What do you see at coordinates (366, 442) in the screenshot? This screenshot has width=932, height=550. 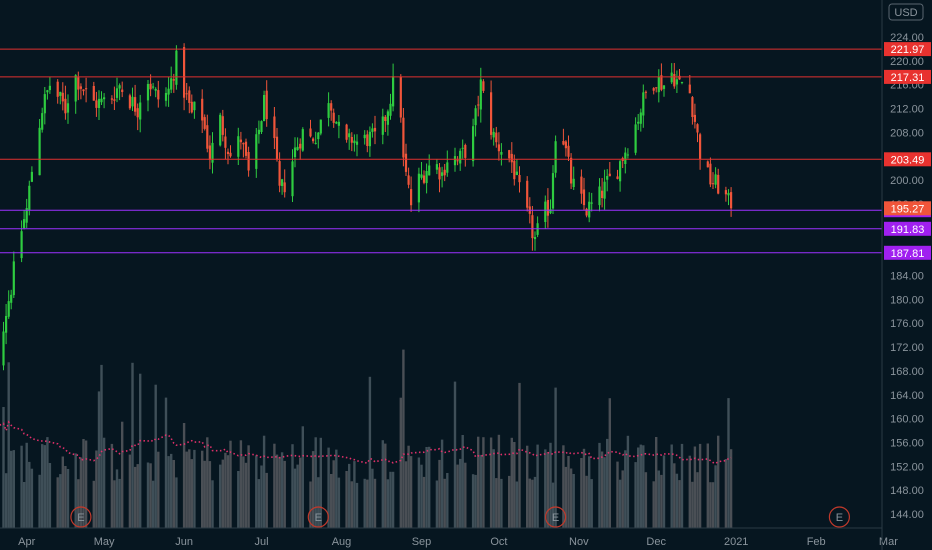 I see `volume-ma-layer` at bounding box center [366, 442].